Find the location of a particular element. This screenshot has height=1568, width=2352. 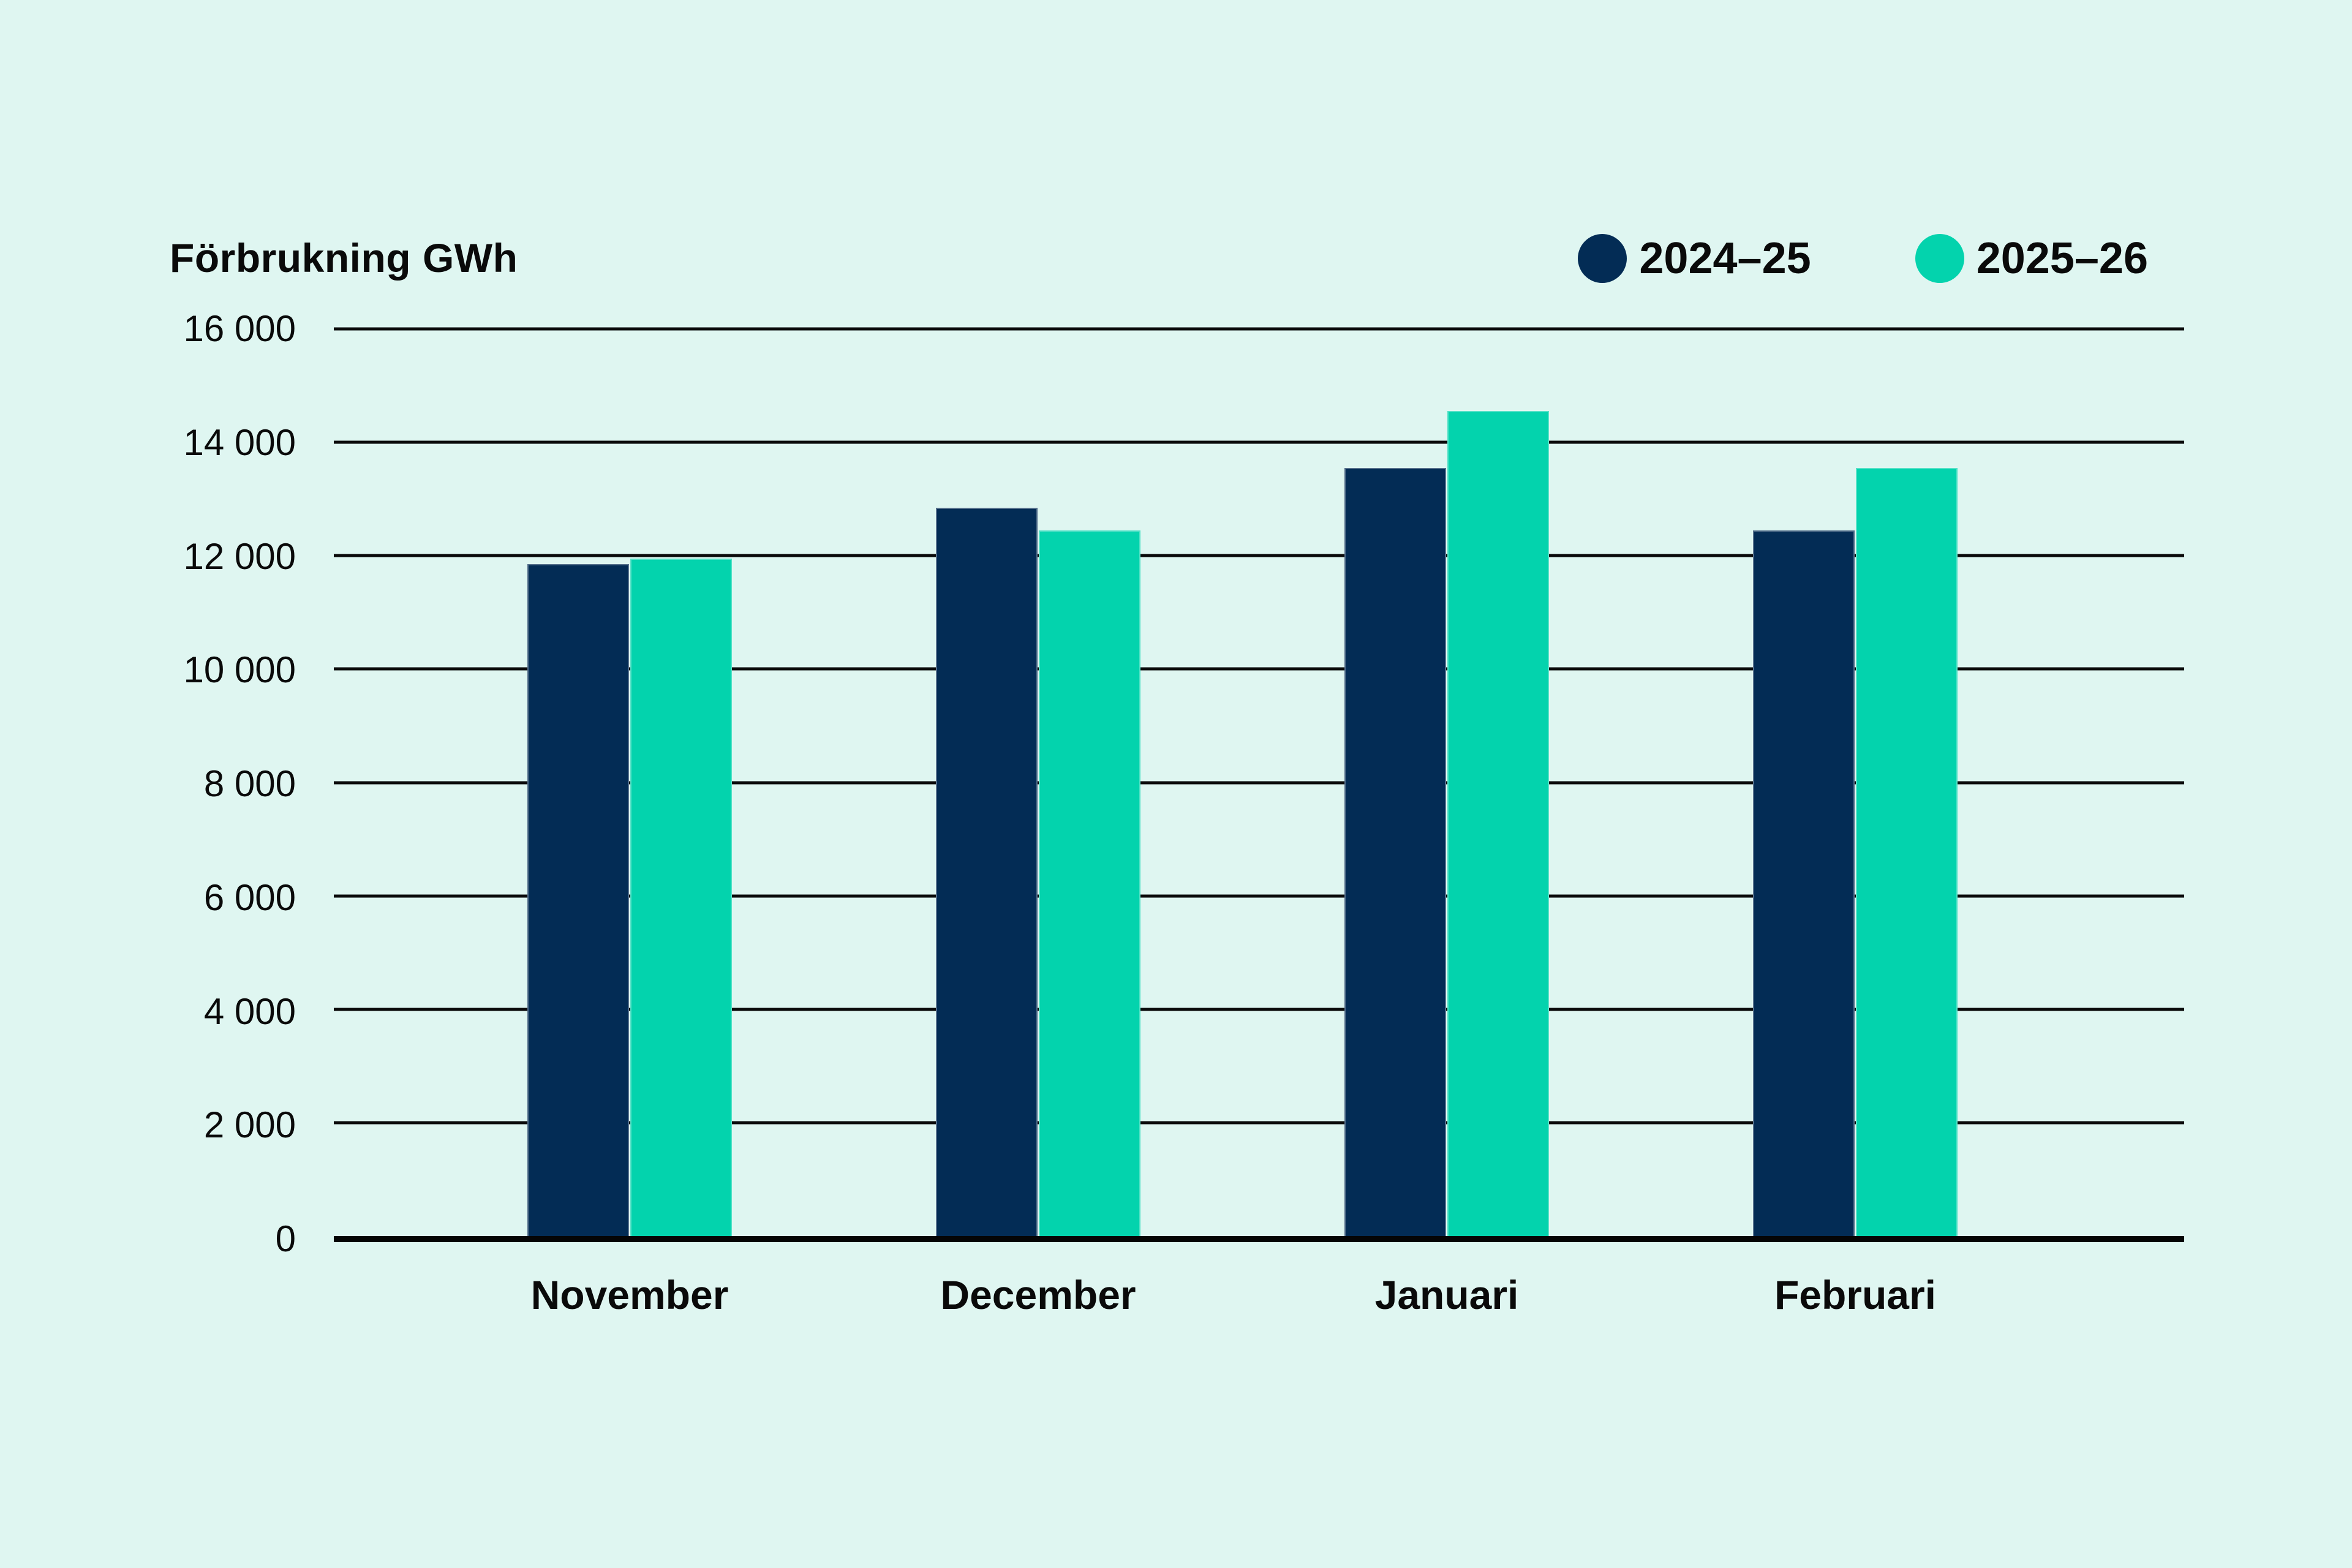

y-tick-label: 8 000 is located at coordinates (250, 783).